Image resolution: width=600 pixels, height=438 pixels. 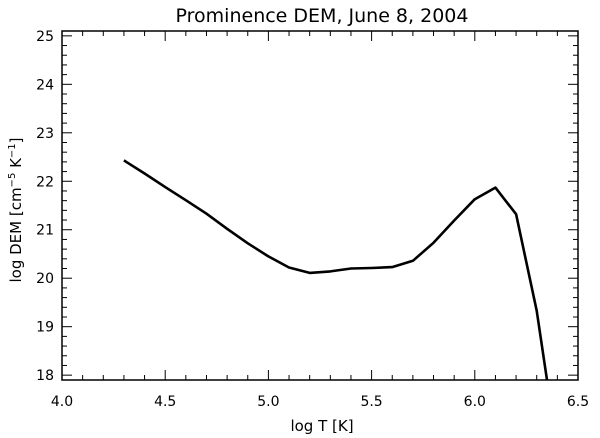 I want to click on x-tick-label: 5.0, so click(x=268, y=402).